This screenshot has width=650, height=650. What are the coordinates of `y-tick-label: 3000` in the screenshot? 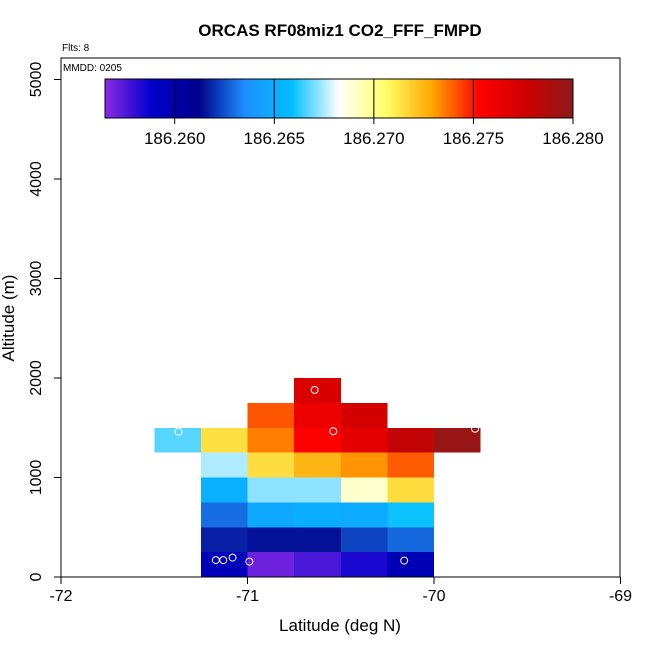 It's located at (36, 279).